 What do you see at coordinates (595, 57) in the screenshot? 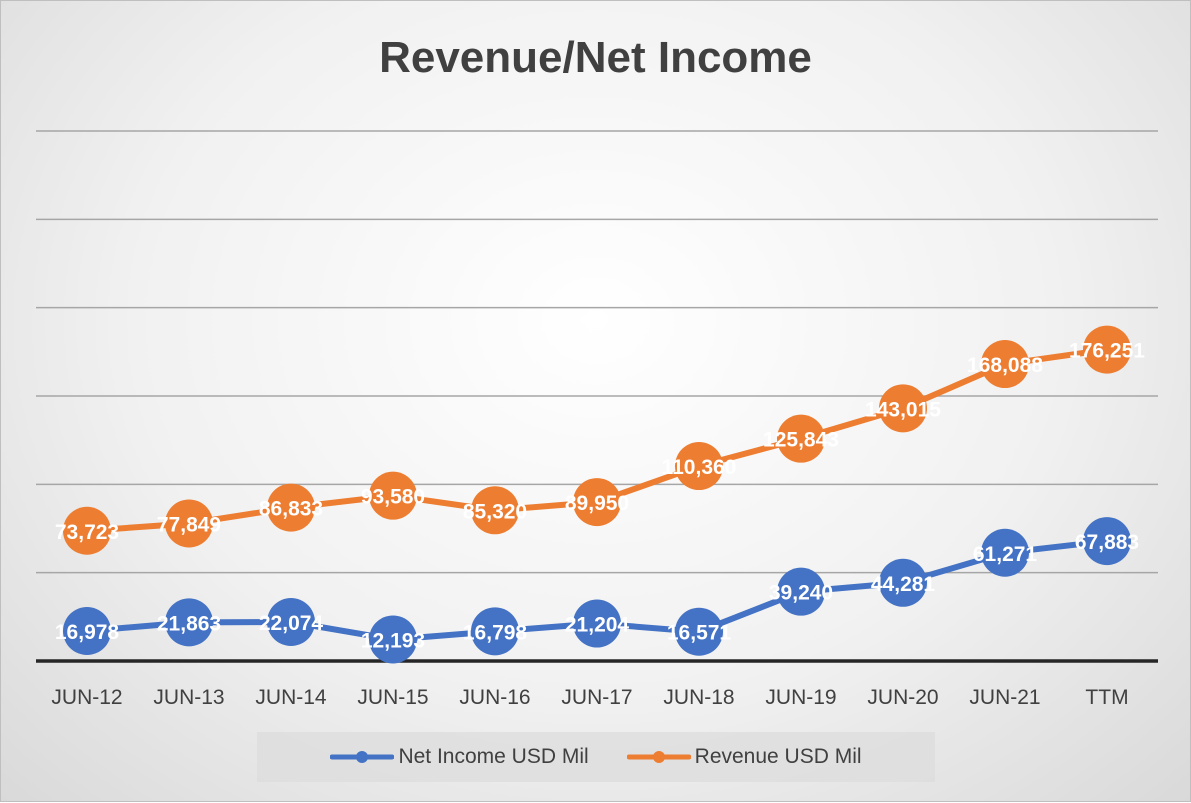
I see `chart-title: Revenue/Net Income` at bounding box center [595, 57].